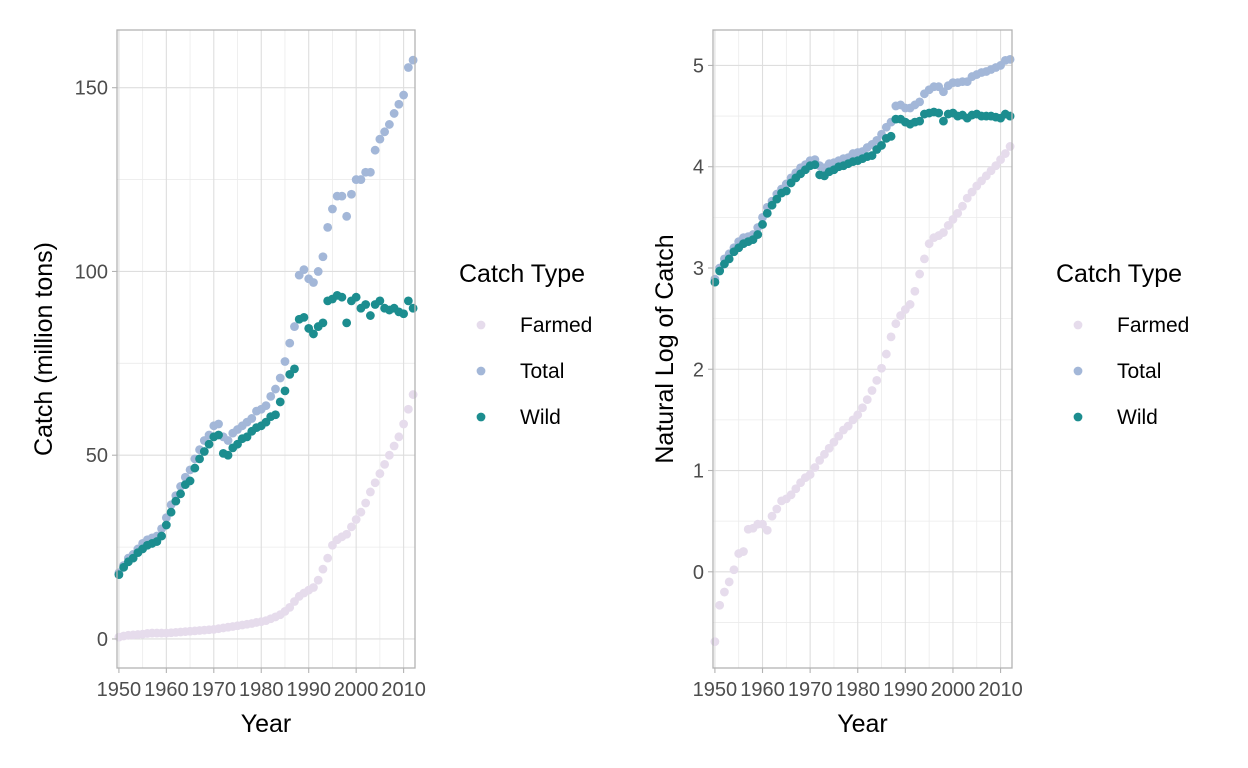 This screenshot has width=1248, height=768. I want to click on y-axis-title: Catch (million tons), so click(44, 349).